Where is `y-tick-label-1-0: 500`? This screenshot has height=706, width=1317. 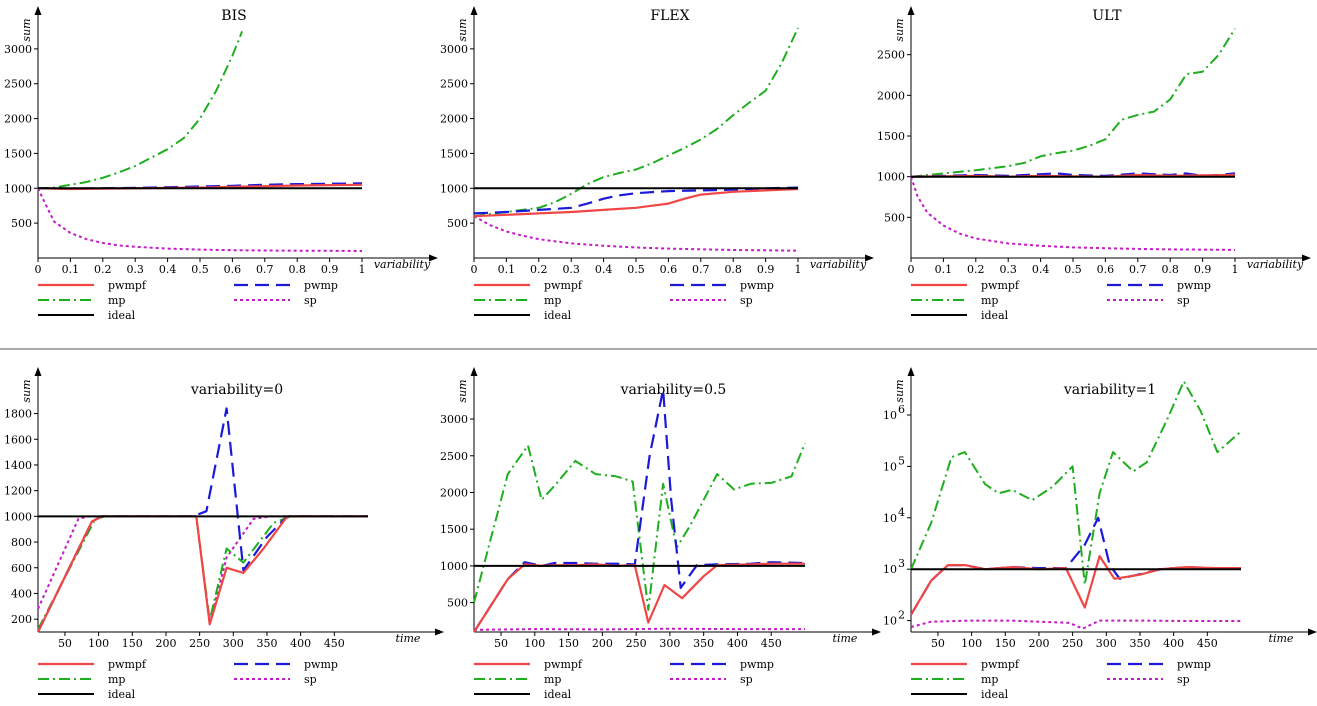 y-tick-label-1-0: 500 is located at coordinates (457, 223).